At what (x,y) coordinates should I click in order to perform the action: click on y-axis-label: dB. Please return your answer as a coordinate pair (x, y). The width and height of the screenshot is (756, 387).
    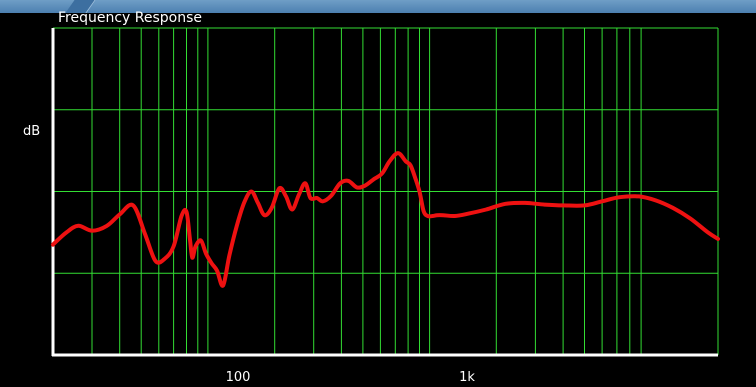
    Looking at the image, I should click on (32, 131).